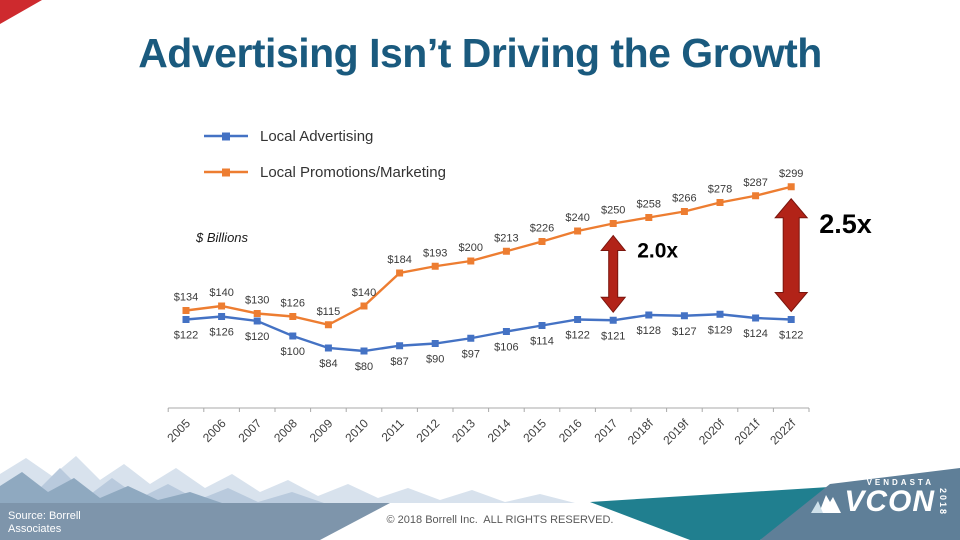 This screenshot has width=960, height=540. What do you see at coordinates (353, 172) in the screenshot?
I see `legend-label: Local Promotions/Marketing` at bounding box center [353, 172].